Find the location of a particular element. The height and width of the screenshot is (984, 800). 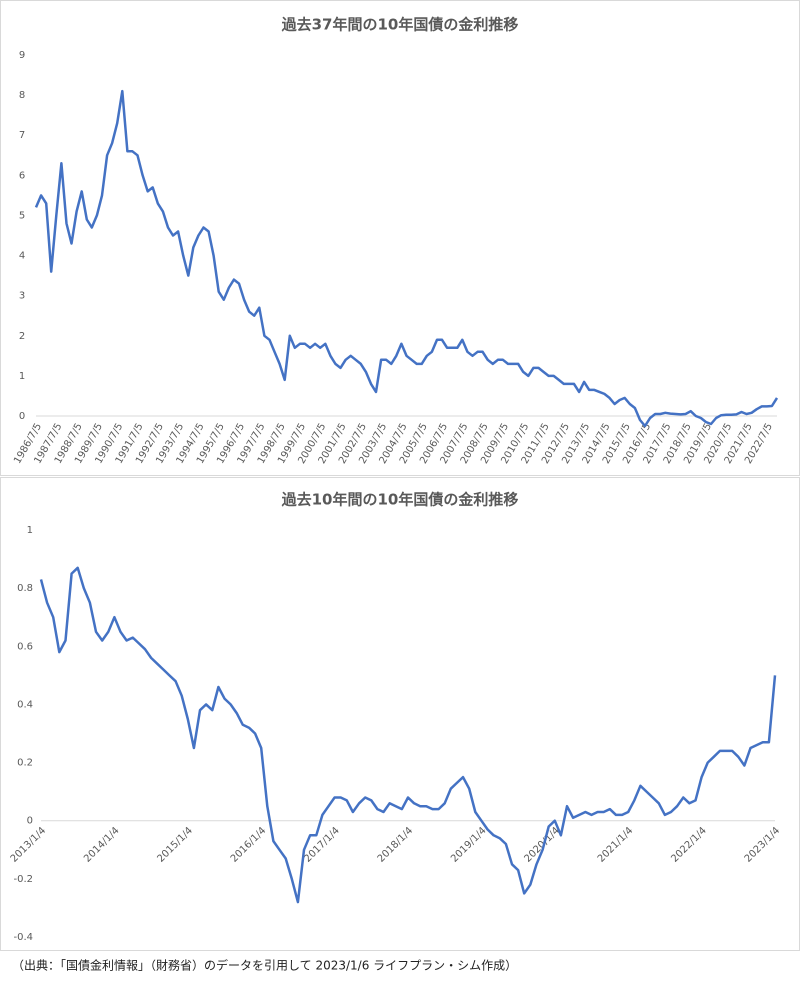

chart-title: 過去10年間の10年国債の金利推移 is located at coordinates (400, 500).